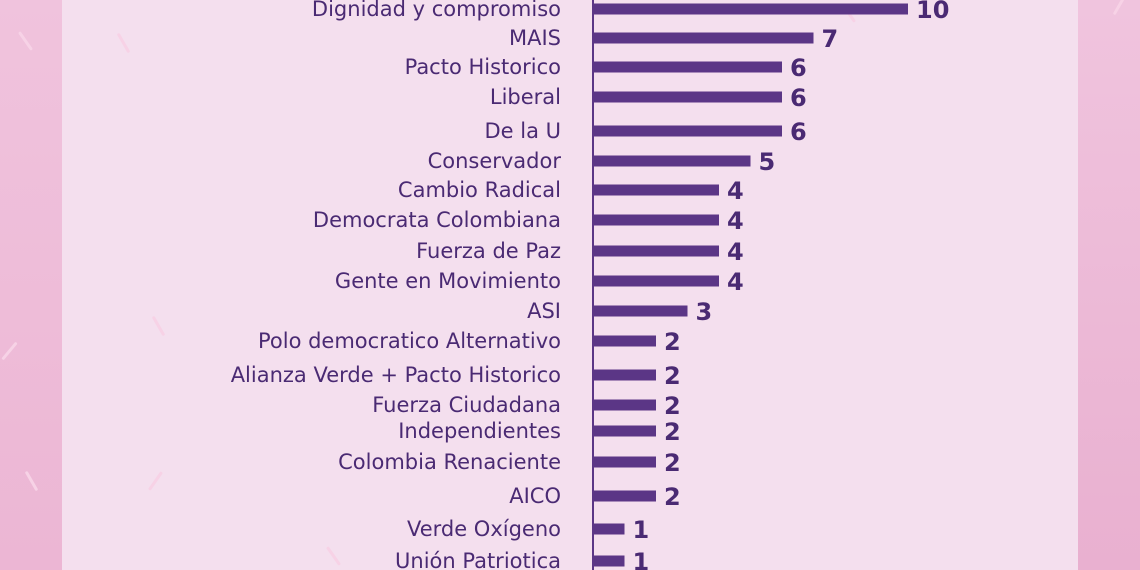  Describe the element at coordinates (535, 496) in the screenshot. I see `category-label: AICO` at that location.